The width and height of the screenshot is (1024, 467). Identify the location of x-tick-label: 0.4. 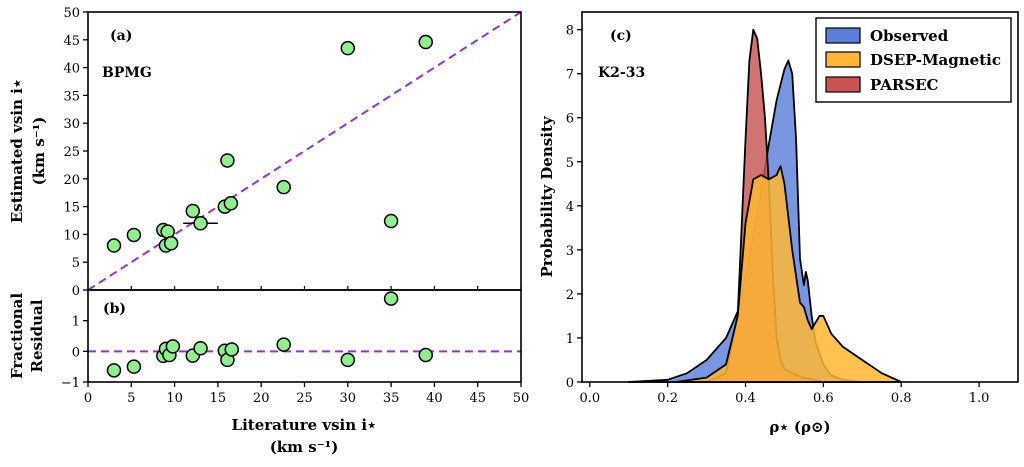
(745, 398).